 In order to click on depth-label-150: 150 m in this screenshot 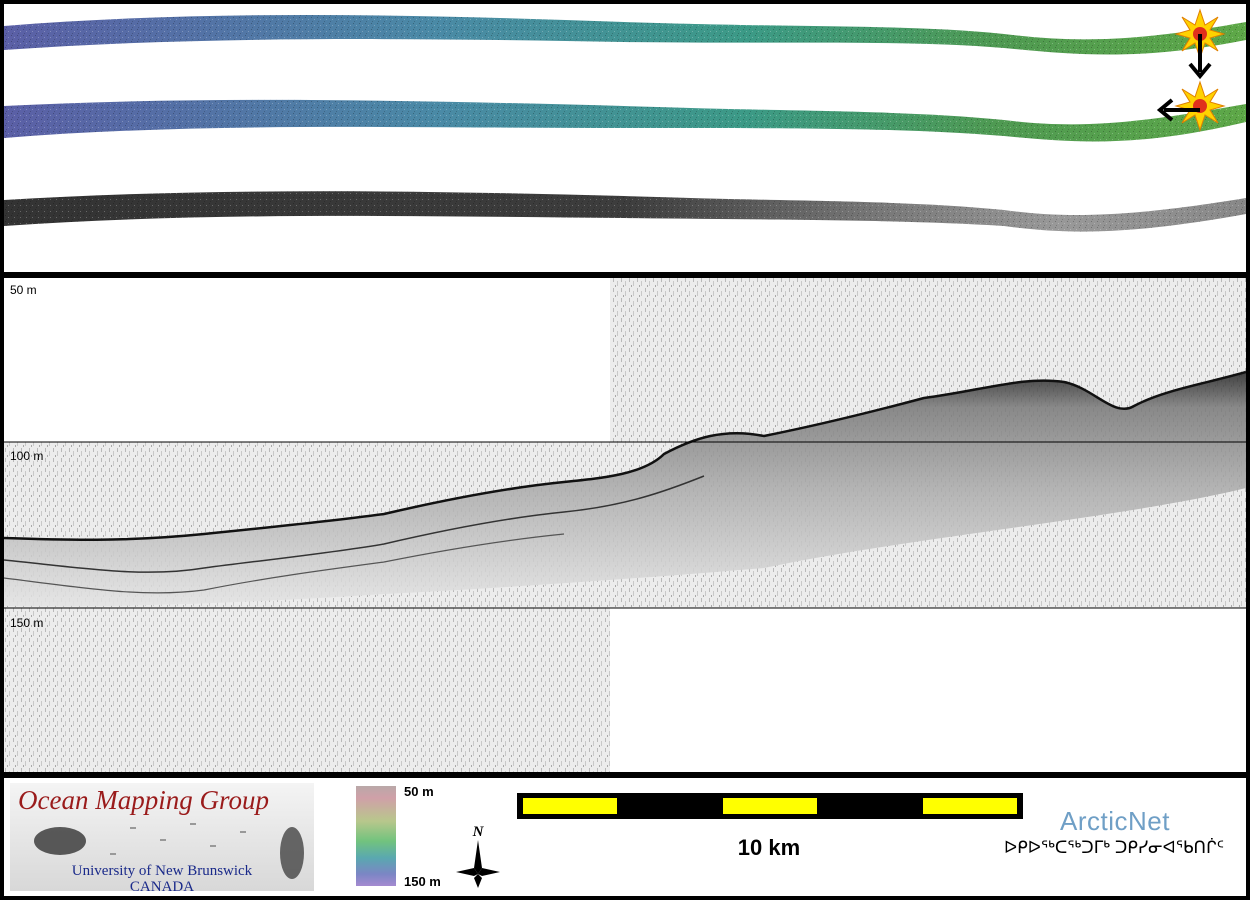, I will do `click(26, 623)`.